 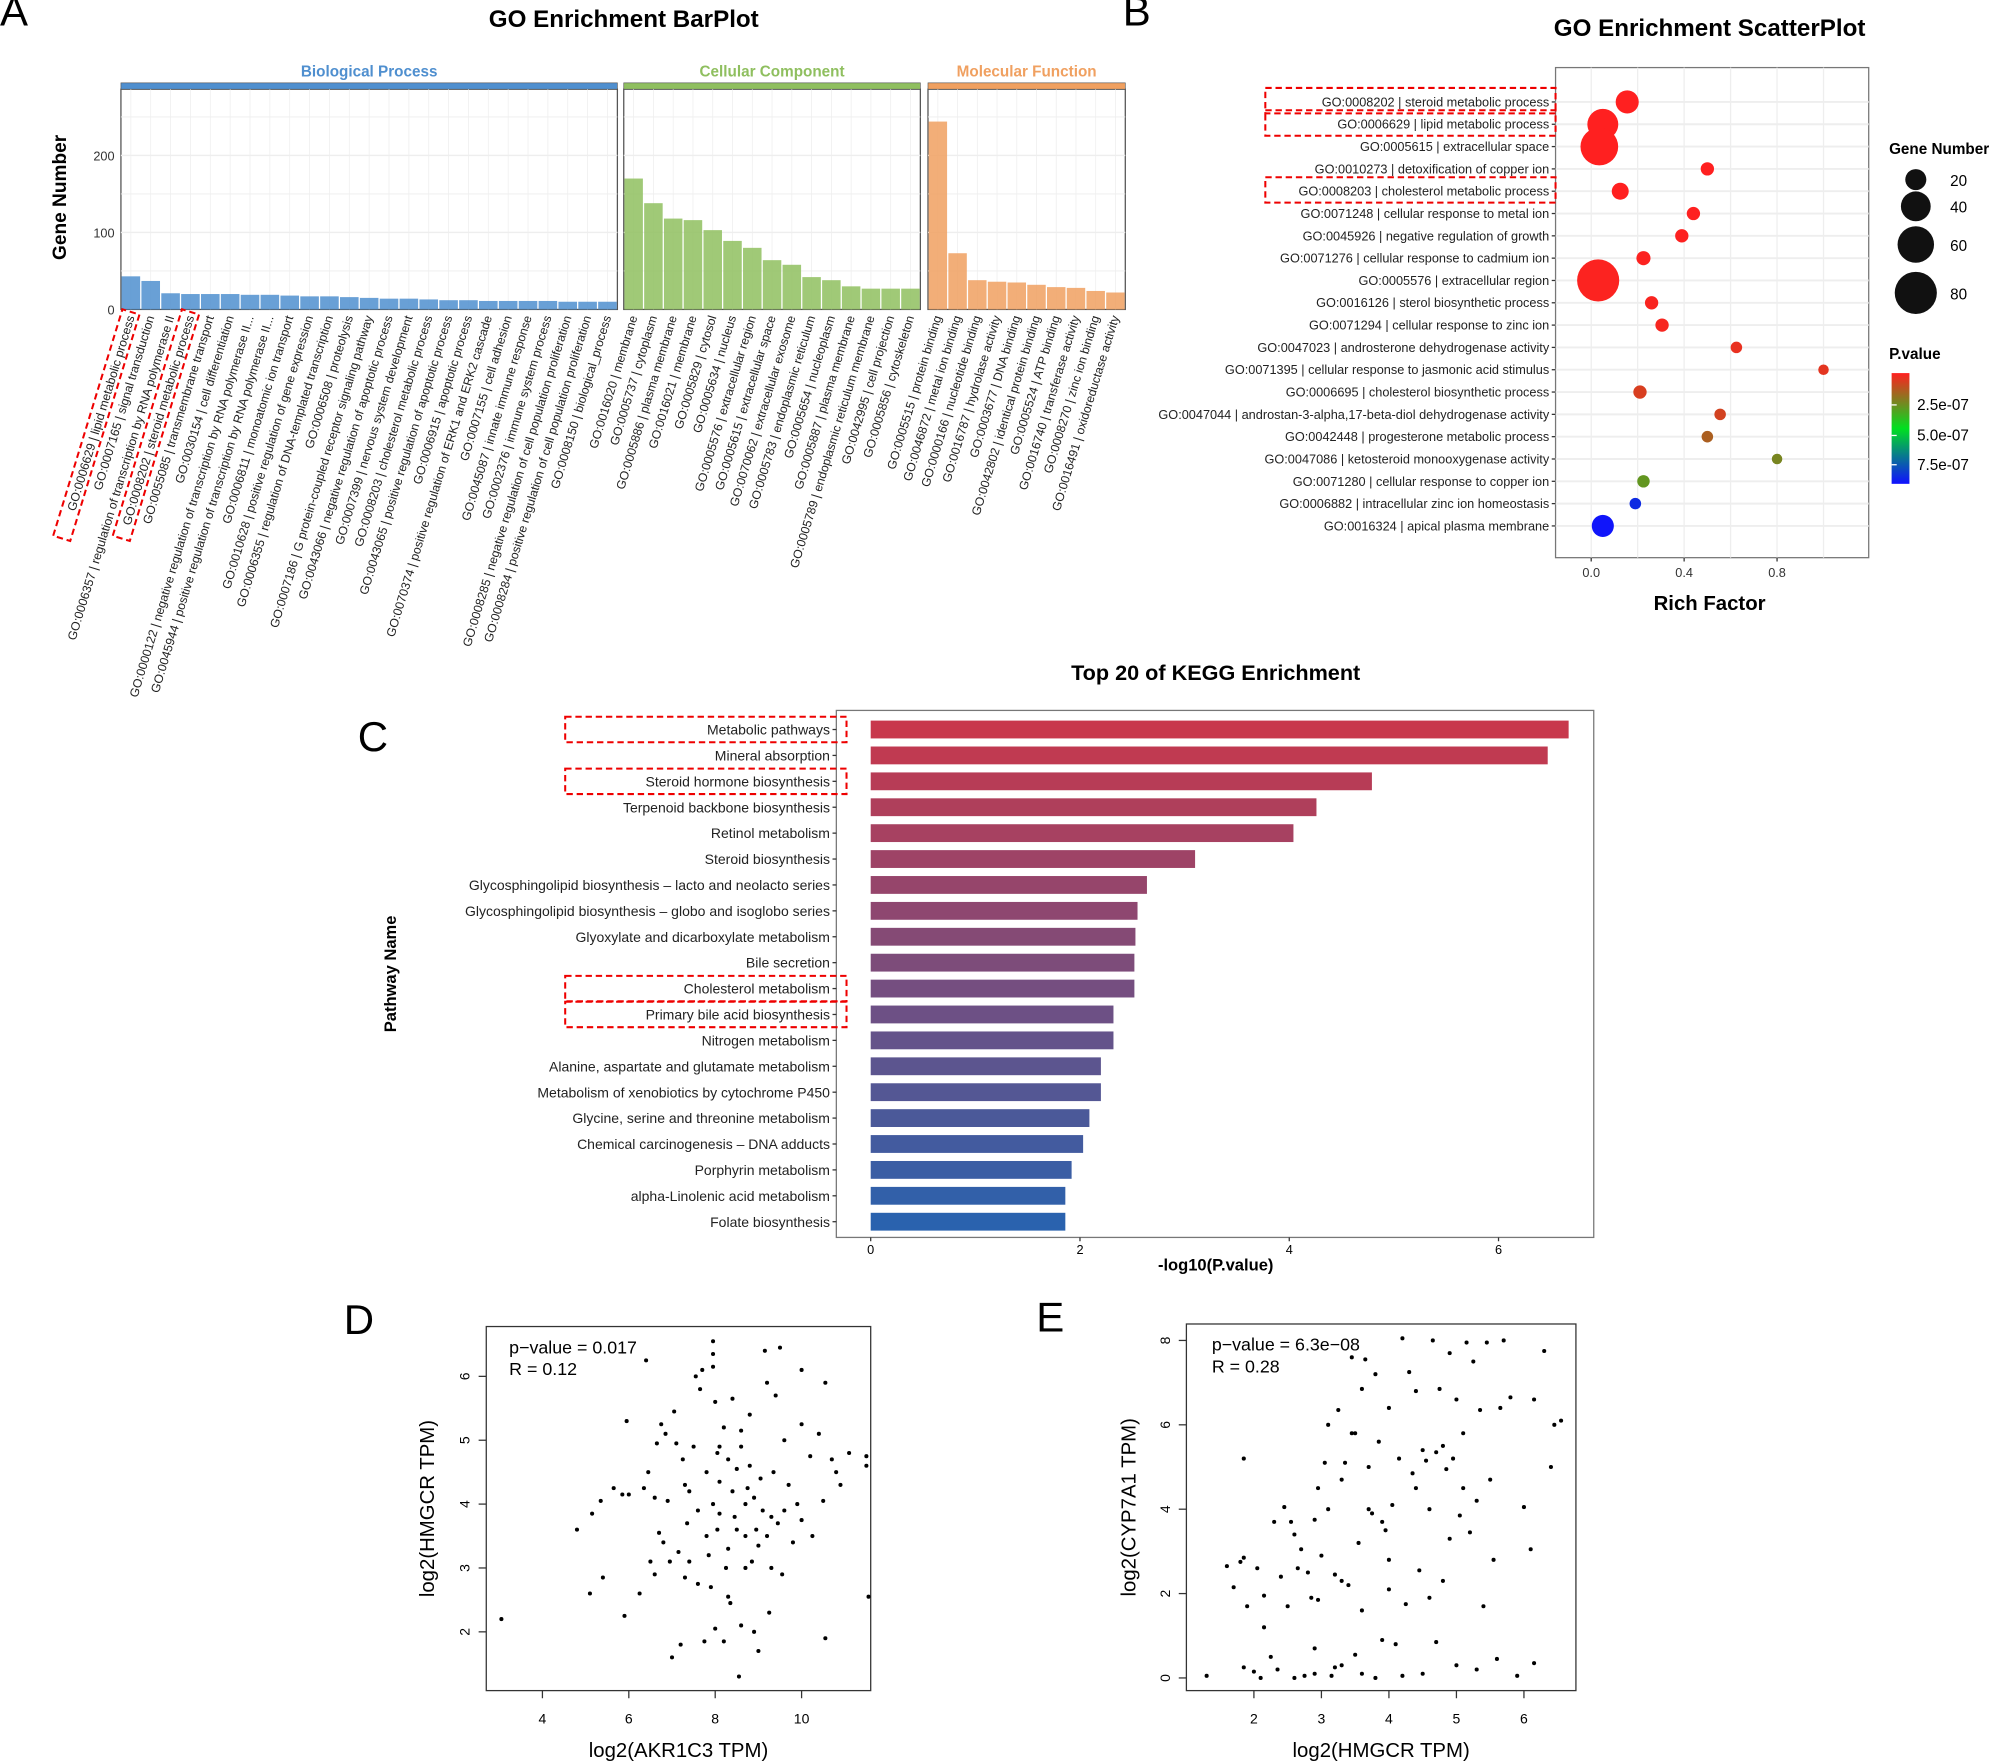 I want to click on x-axis-label: -log10(P.value), so click(x=1215, y=1265).